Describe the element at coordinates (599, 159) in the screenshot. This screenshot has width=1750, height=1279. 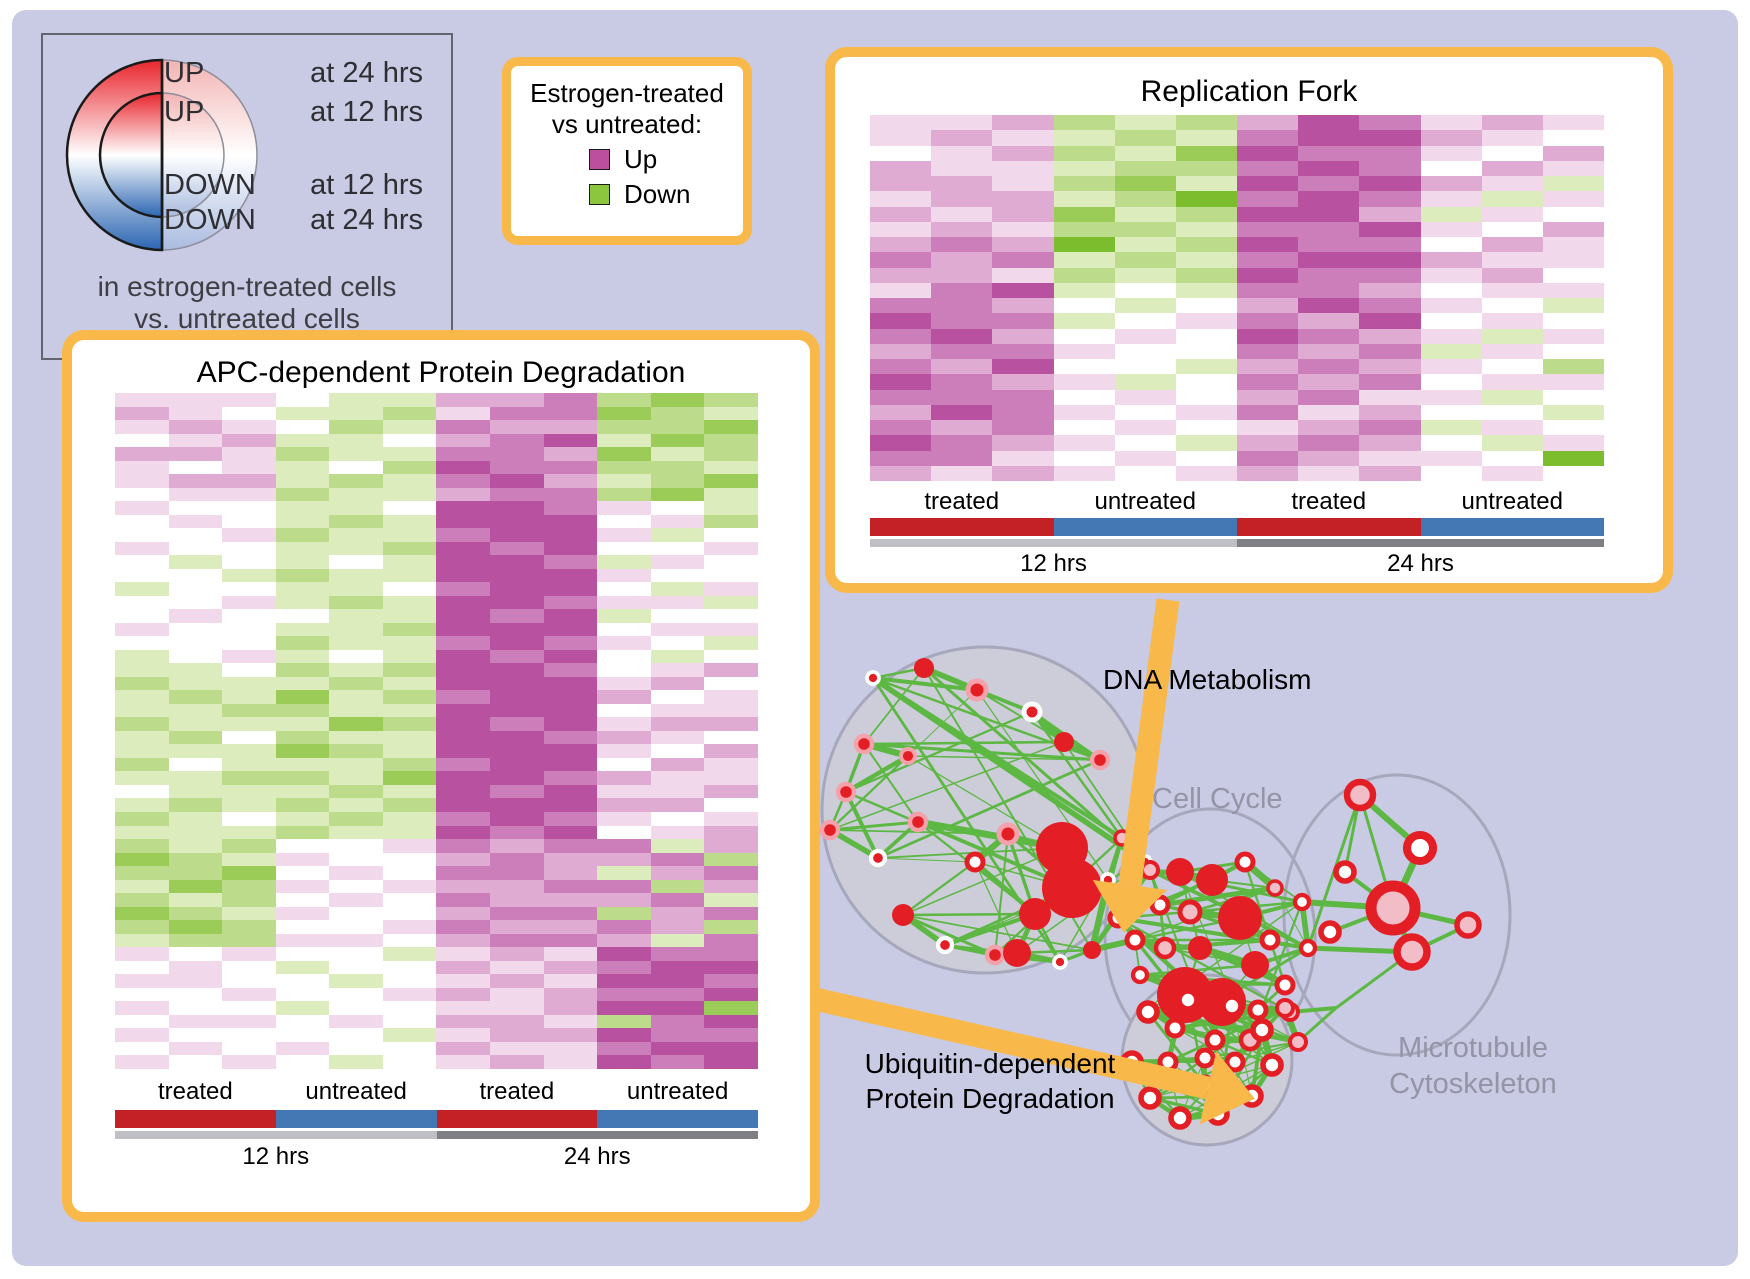
I see `up-color-swatch` at that location.